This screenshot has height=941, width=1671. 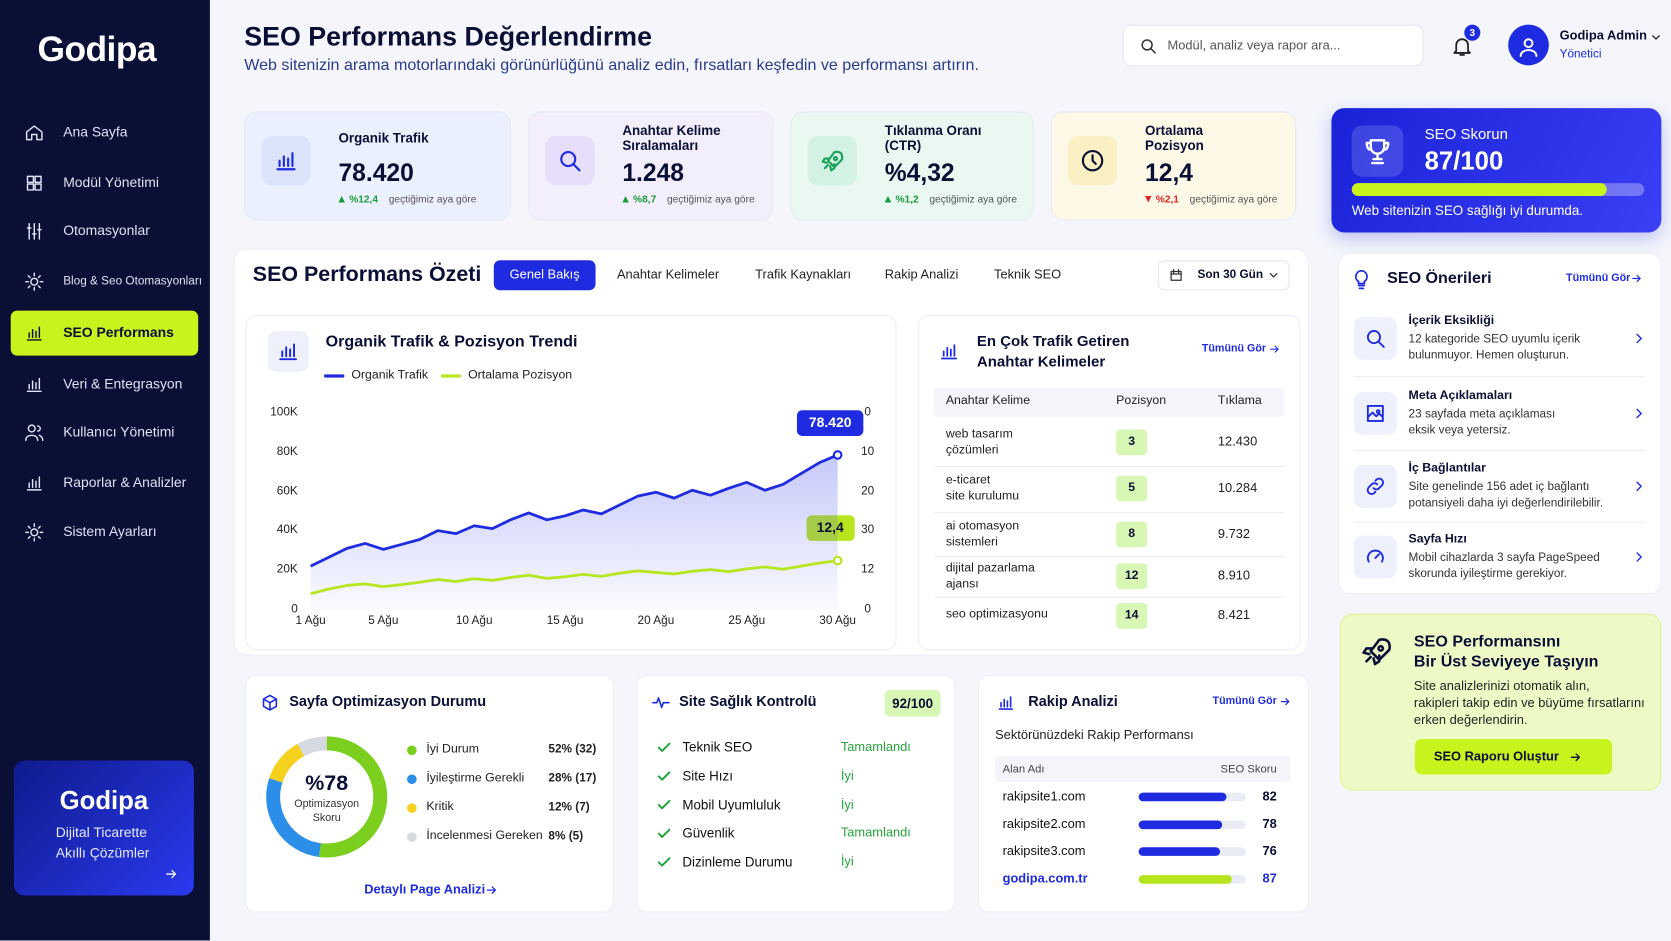 I want to click on kpi-label: Pozisyon, so click(x=1174, y=145).